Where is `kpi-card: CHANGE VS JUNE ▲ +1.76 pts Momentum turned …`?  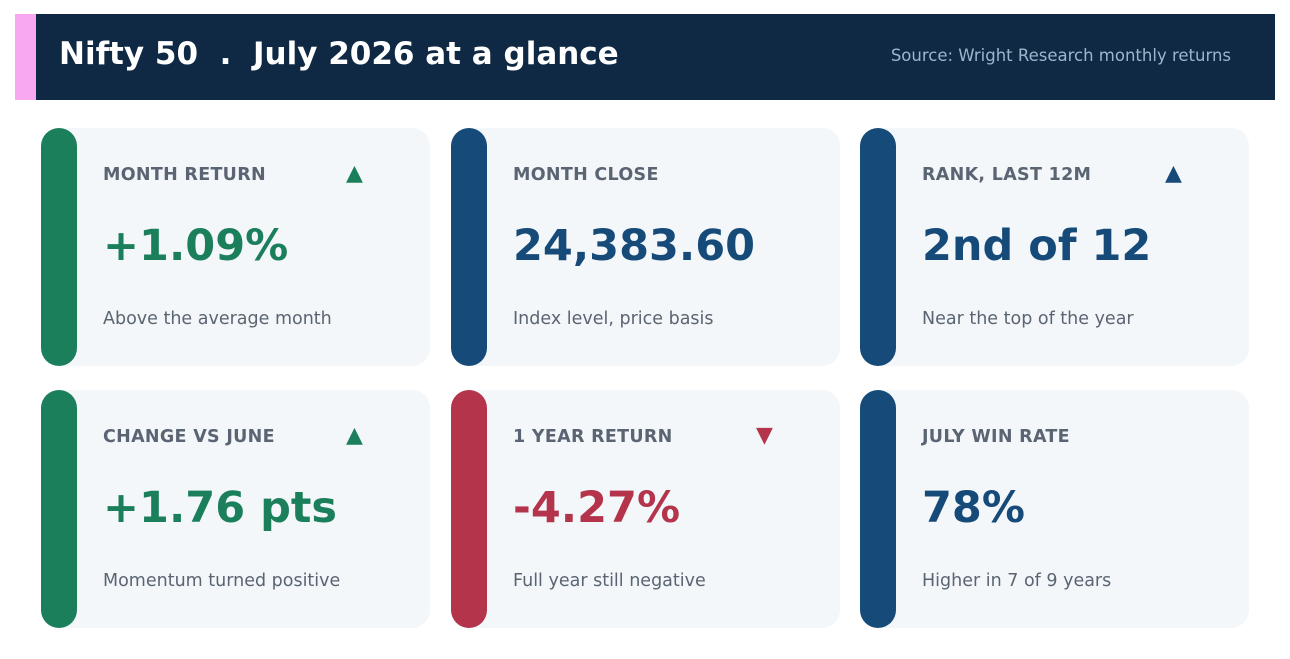 kpi-card: CHANGE VS JUNE ▲ +1.76 pts Momentum turned … is located at coordinates (235, 509).